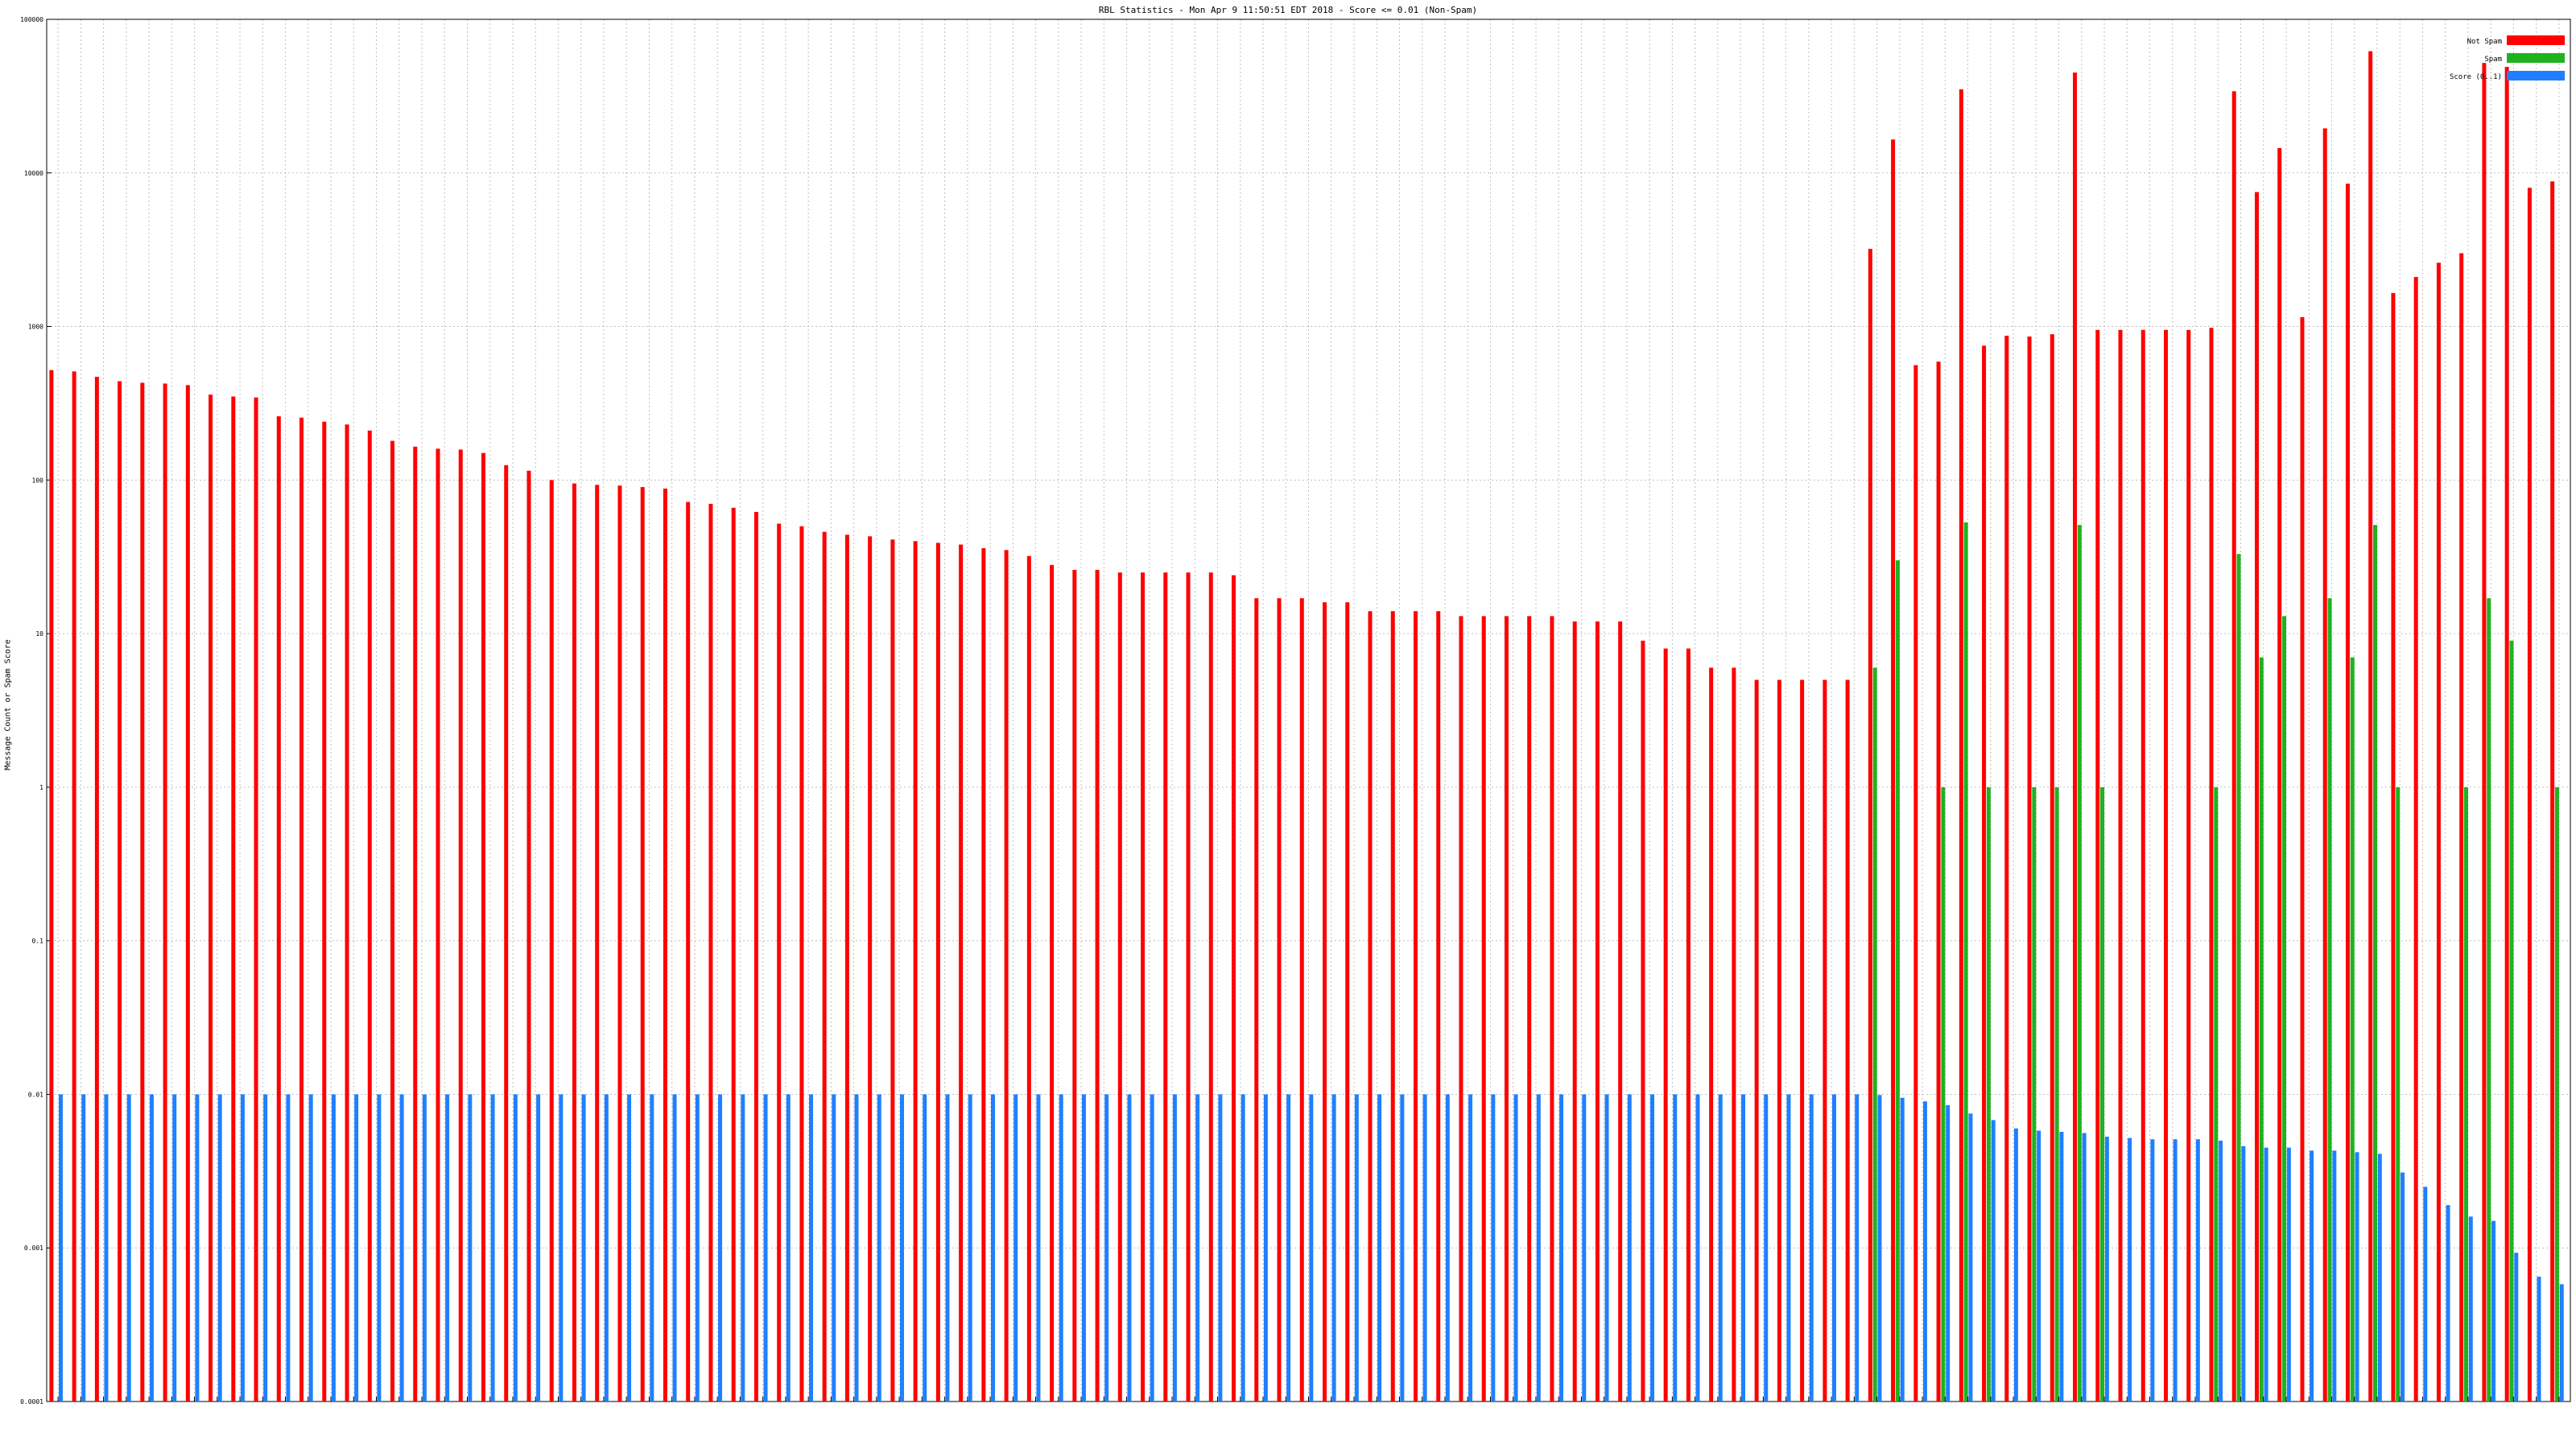 The height and width of the screenshot is (1449, 2576). What do you see at coordinates (2484, 42) in the screenshot?
I see `legend-label: Not Spam` at bounding box center [2484, 42].